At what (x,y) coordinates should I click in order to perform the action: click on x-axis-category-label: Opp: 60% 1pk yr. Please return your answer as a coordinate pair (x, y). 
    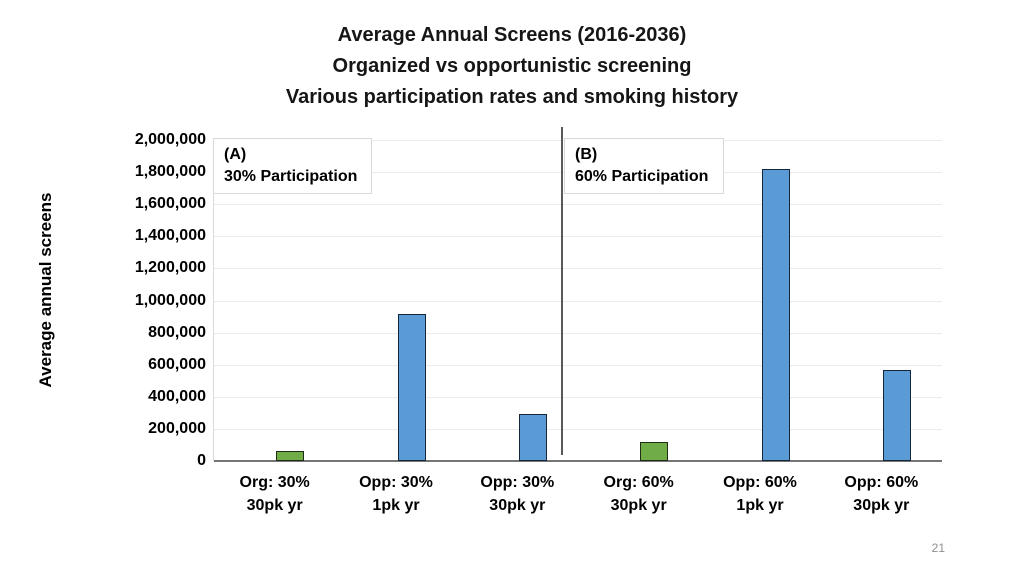
    Looking at the image, I should click on (760, 494).